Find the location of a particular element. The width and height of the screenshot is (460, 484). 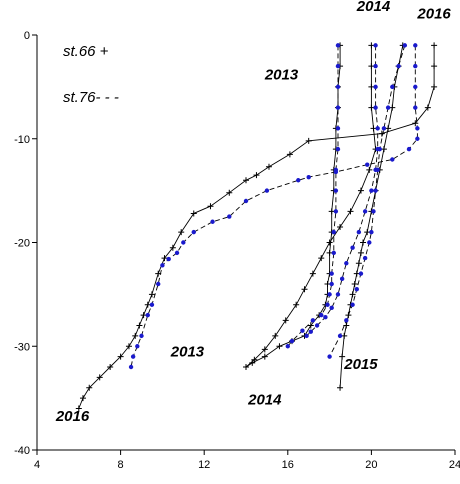

series-st76-2015 is located at coordinates (367, 201).